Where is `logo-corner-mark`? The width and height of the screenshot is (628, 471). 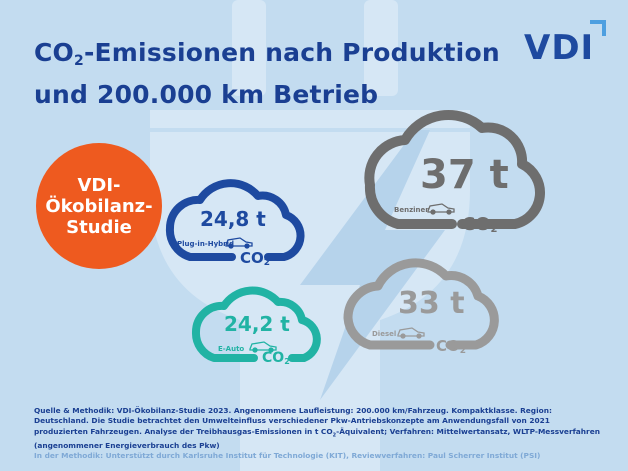 logo-corner-mark is located at coordinates (598, 28).